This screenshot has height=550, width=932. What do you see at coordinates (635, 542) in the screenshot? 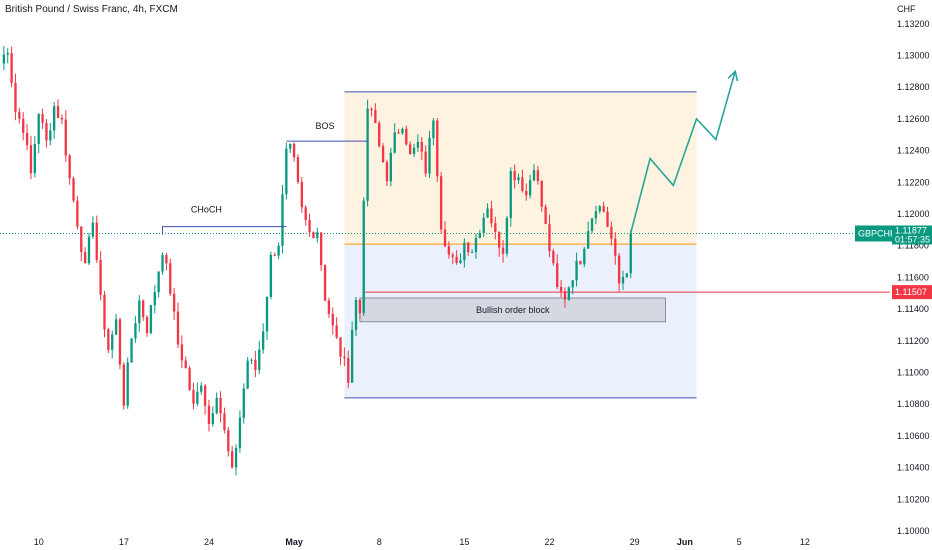
I see `x-tick-label: 29` at bounding box center [635, 542].